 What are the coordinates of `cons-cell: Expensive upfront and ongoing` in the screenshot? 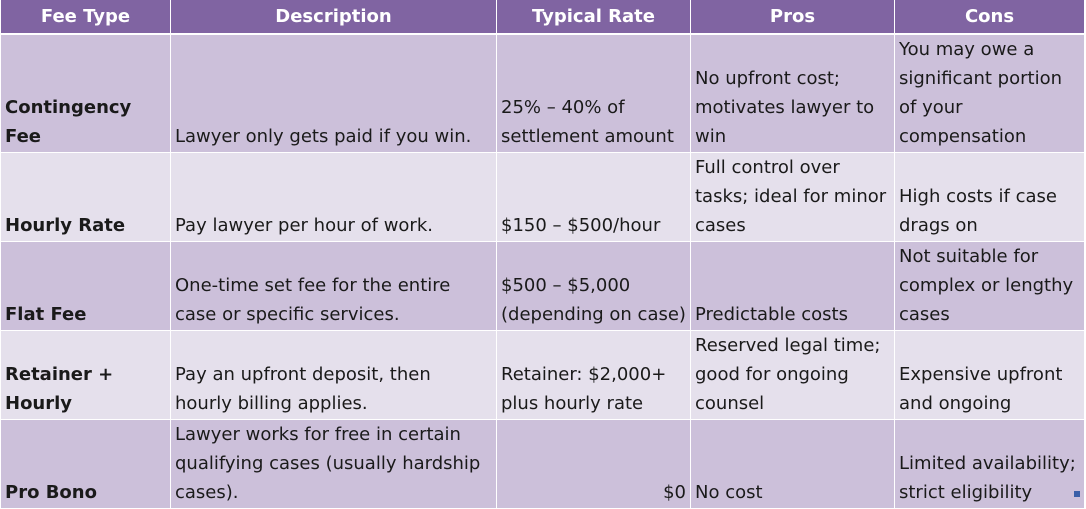 It's located at (989, 375).